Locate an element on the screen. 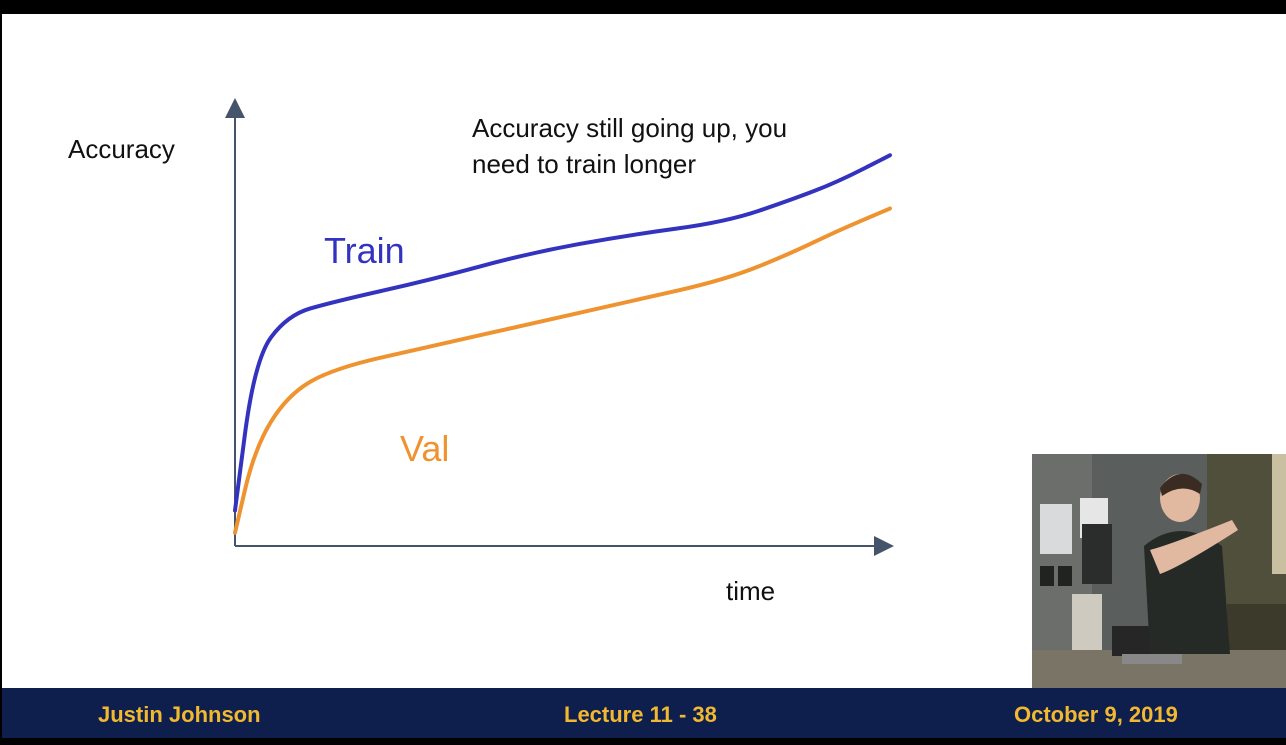 Image resolution: width=1286 pixels, height=745 pixels. footer-date: October 9, 2019 is located at coordinates (1096, 714).